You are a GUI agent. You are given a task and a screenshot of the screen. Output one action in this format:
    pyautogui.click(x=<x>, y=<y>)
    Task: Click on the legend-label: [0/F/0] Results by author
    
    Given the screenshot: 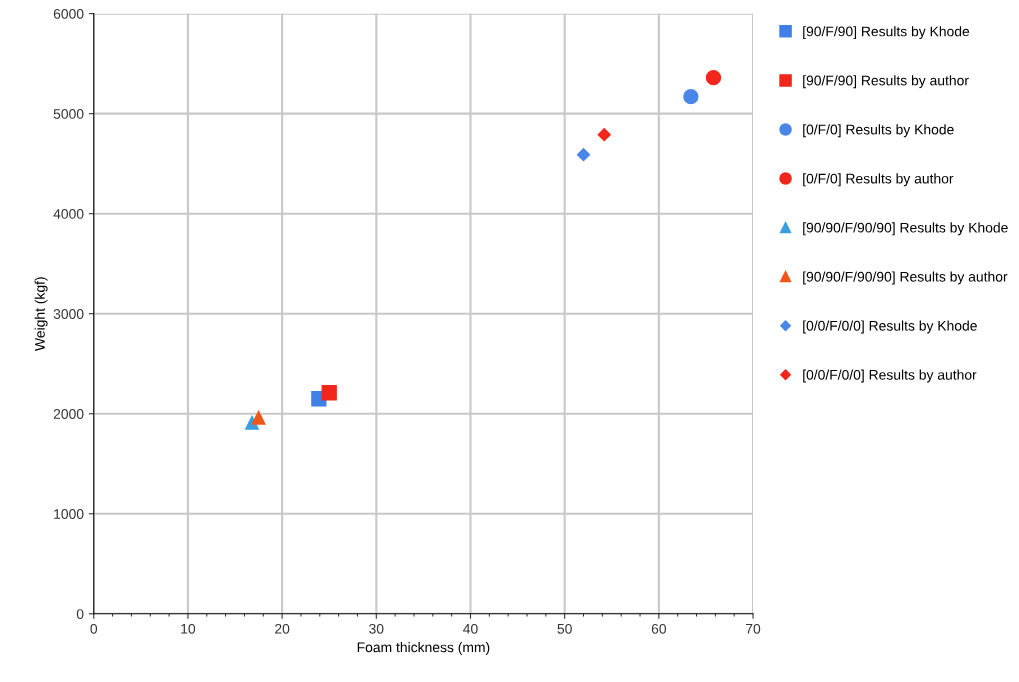 What is the action you would take?
    pyautogui.click(x=878, y=180)
    